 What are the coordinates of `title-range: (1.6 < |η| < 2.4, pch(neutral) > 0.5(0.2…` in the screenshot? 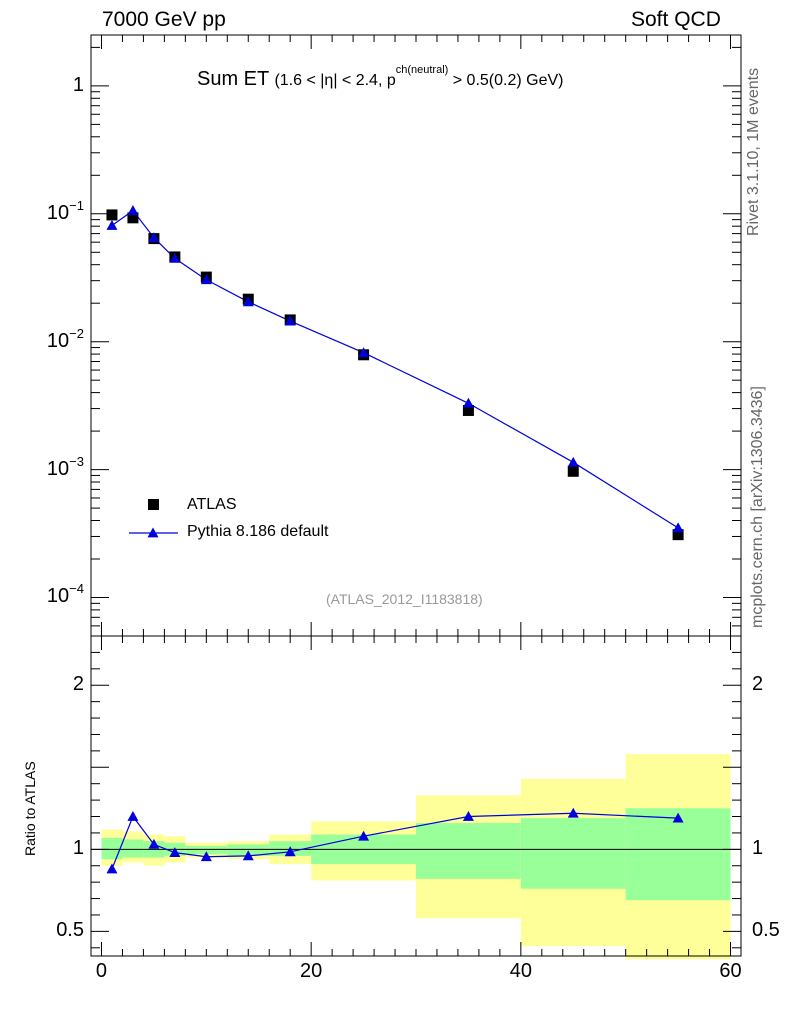 It's located at (419, 76).